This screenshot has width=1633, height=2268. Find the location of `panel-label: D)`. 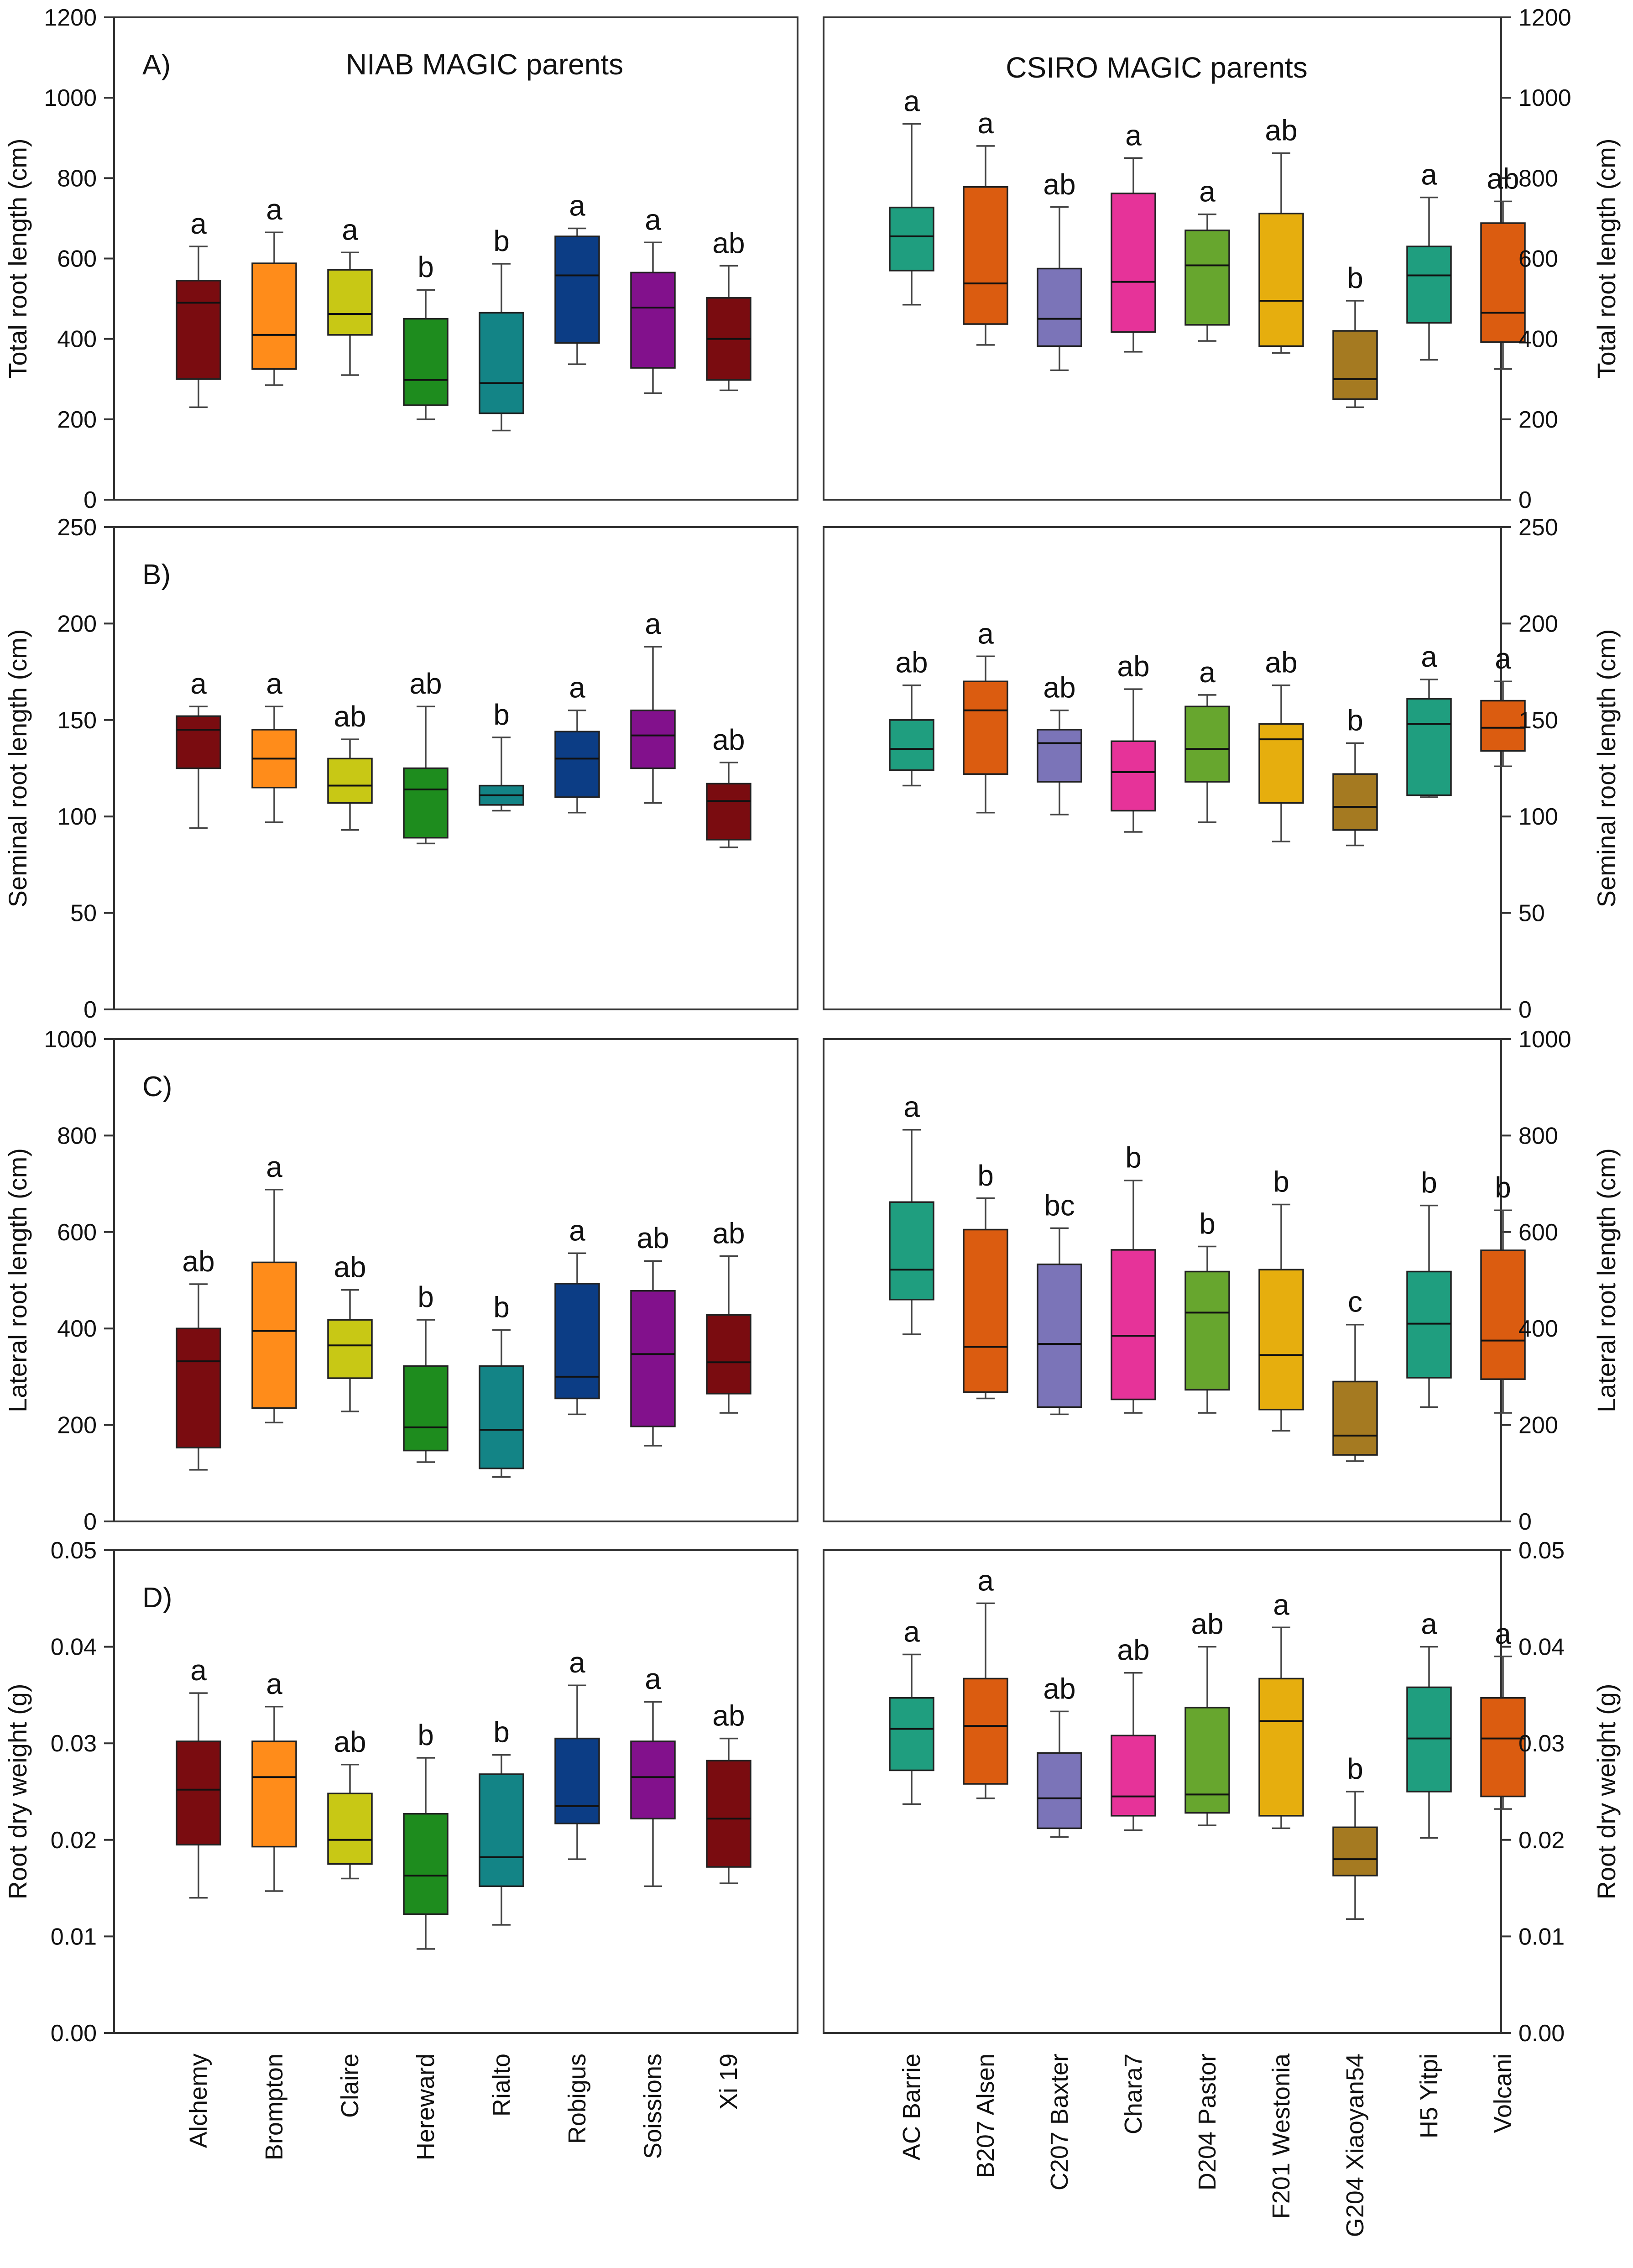

panel-label: D) is located at coordinates (157, 1598).